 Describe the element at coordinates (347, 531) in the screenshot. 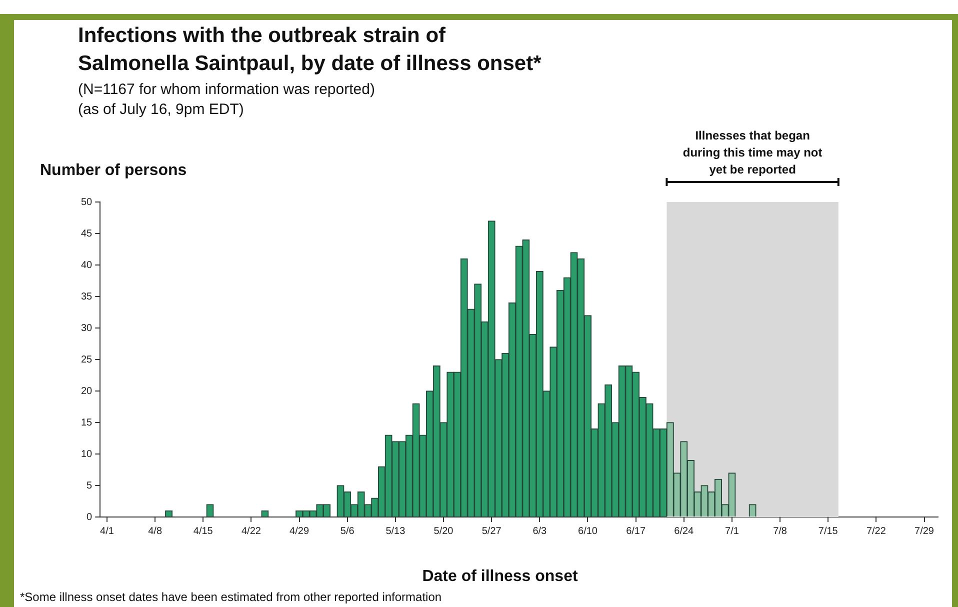

I see `x-tick-label: 5/6` at that location.